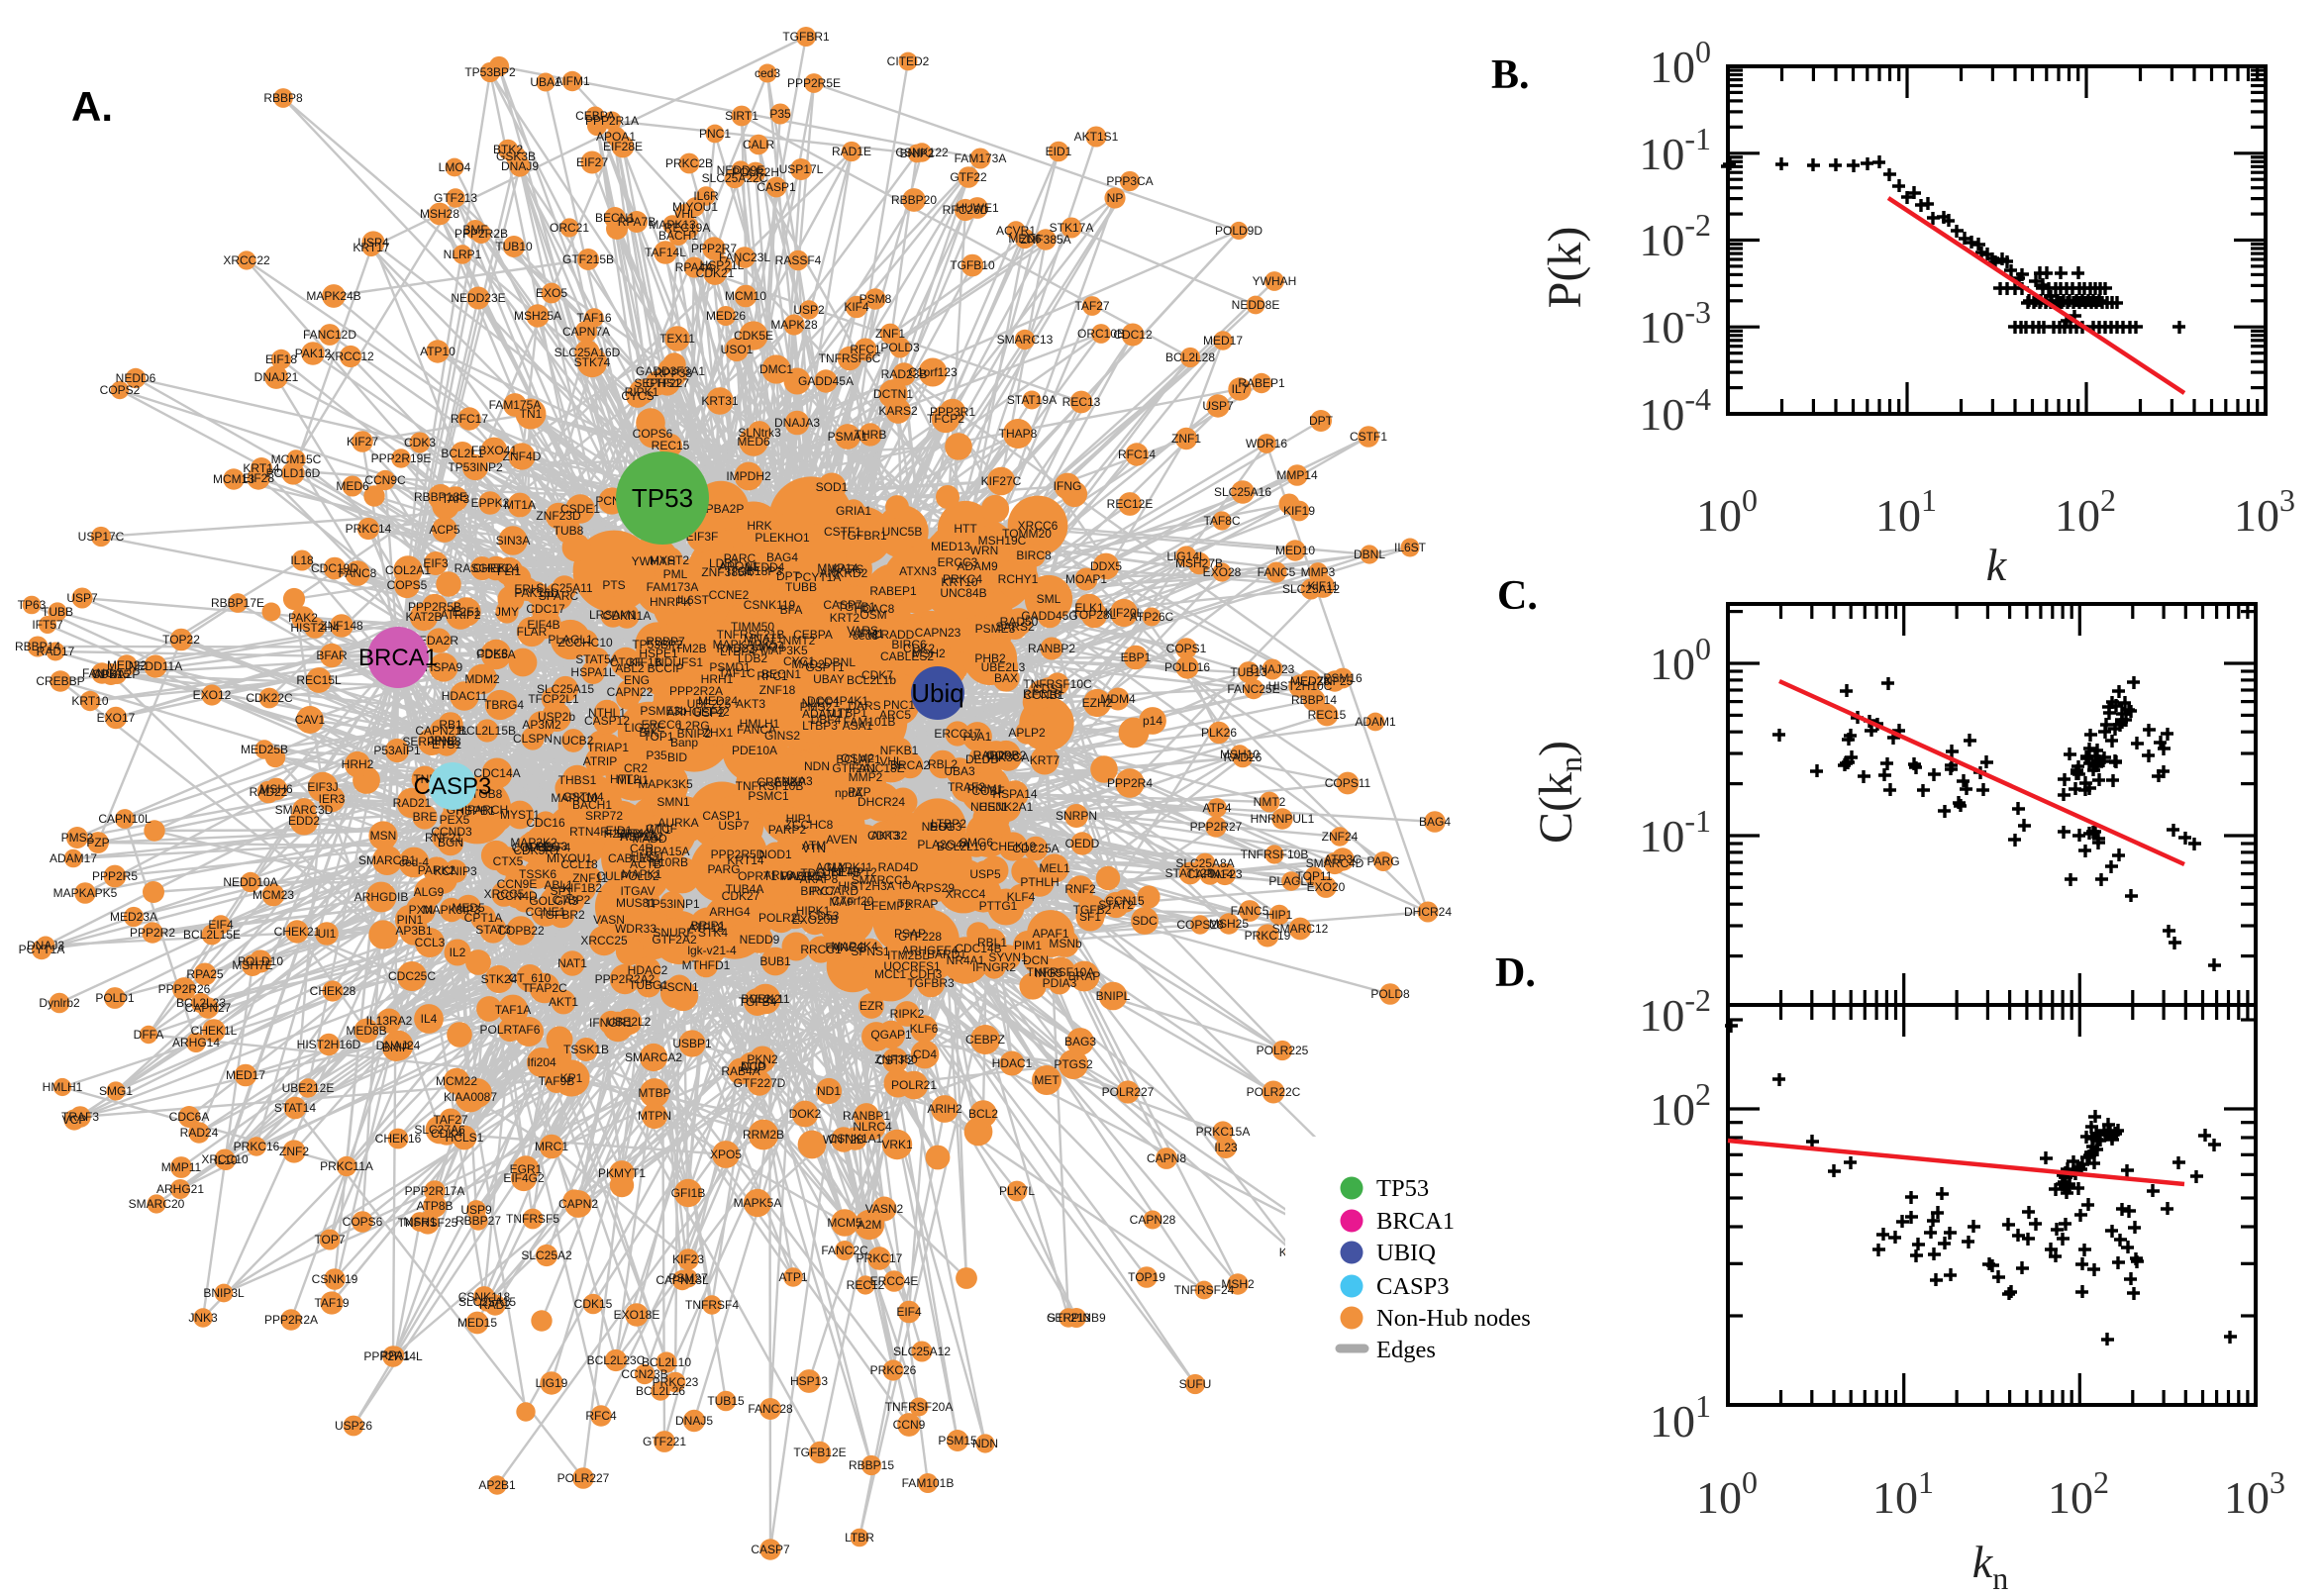 The image size is (2323, 1596). Describe the element at coordinates (412, 976) in the screenshot. I see `svg-text: CDC25C` at that location.